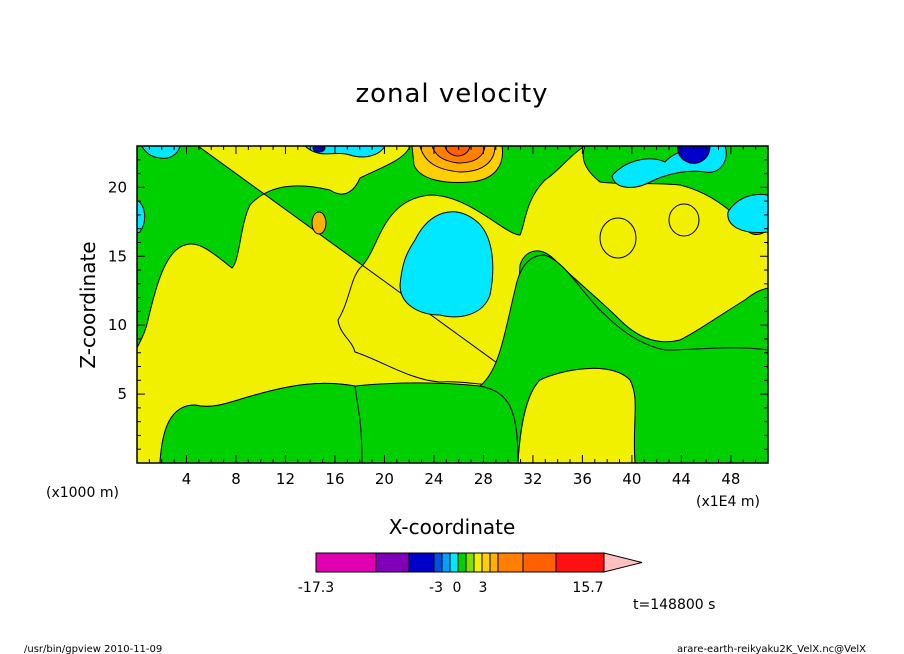  What do you see at coordinates (446, 264) in the screenshot?
I see `contour-cyan-center` at bounding box center [446, 264].